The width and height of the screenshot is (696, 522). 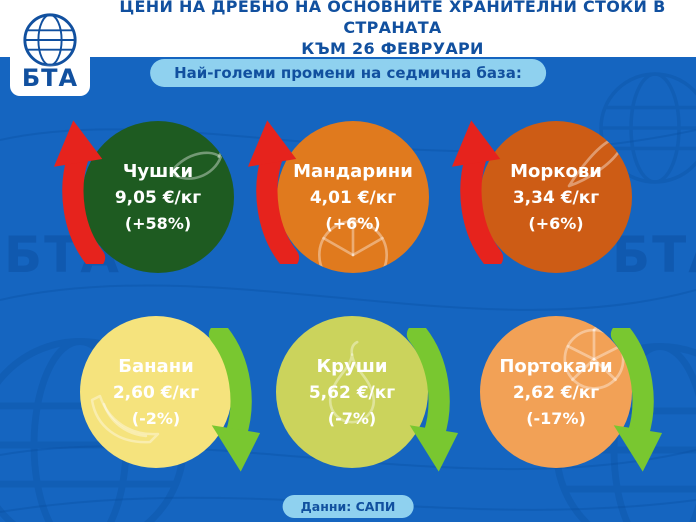 I want to click on item-price: 4,01 €/кг, so click(x=353, y=198).